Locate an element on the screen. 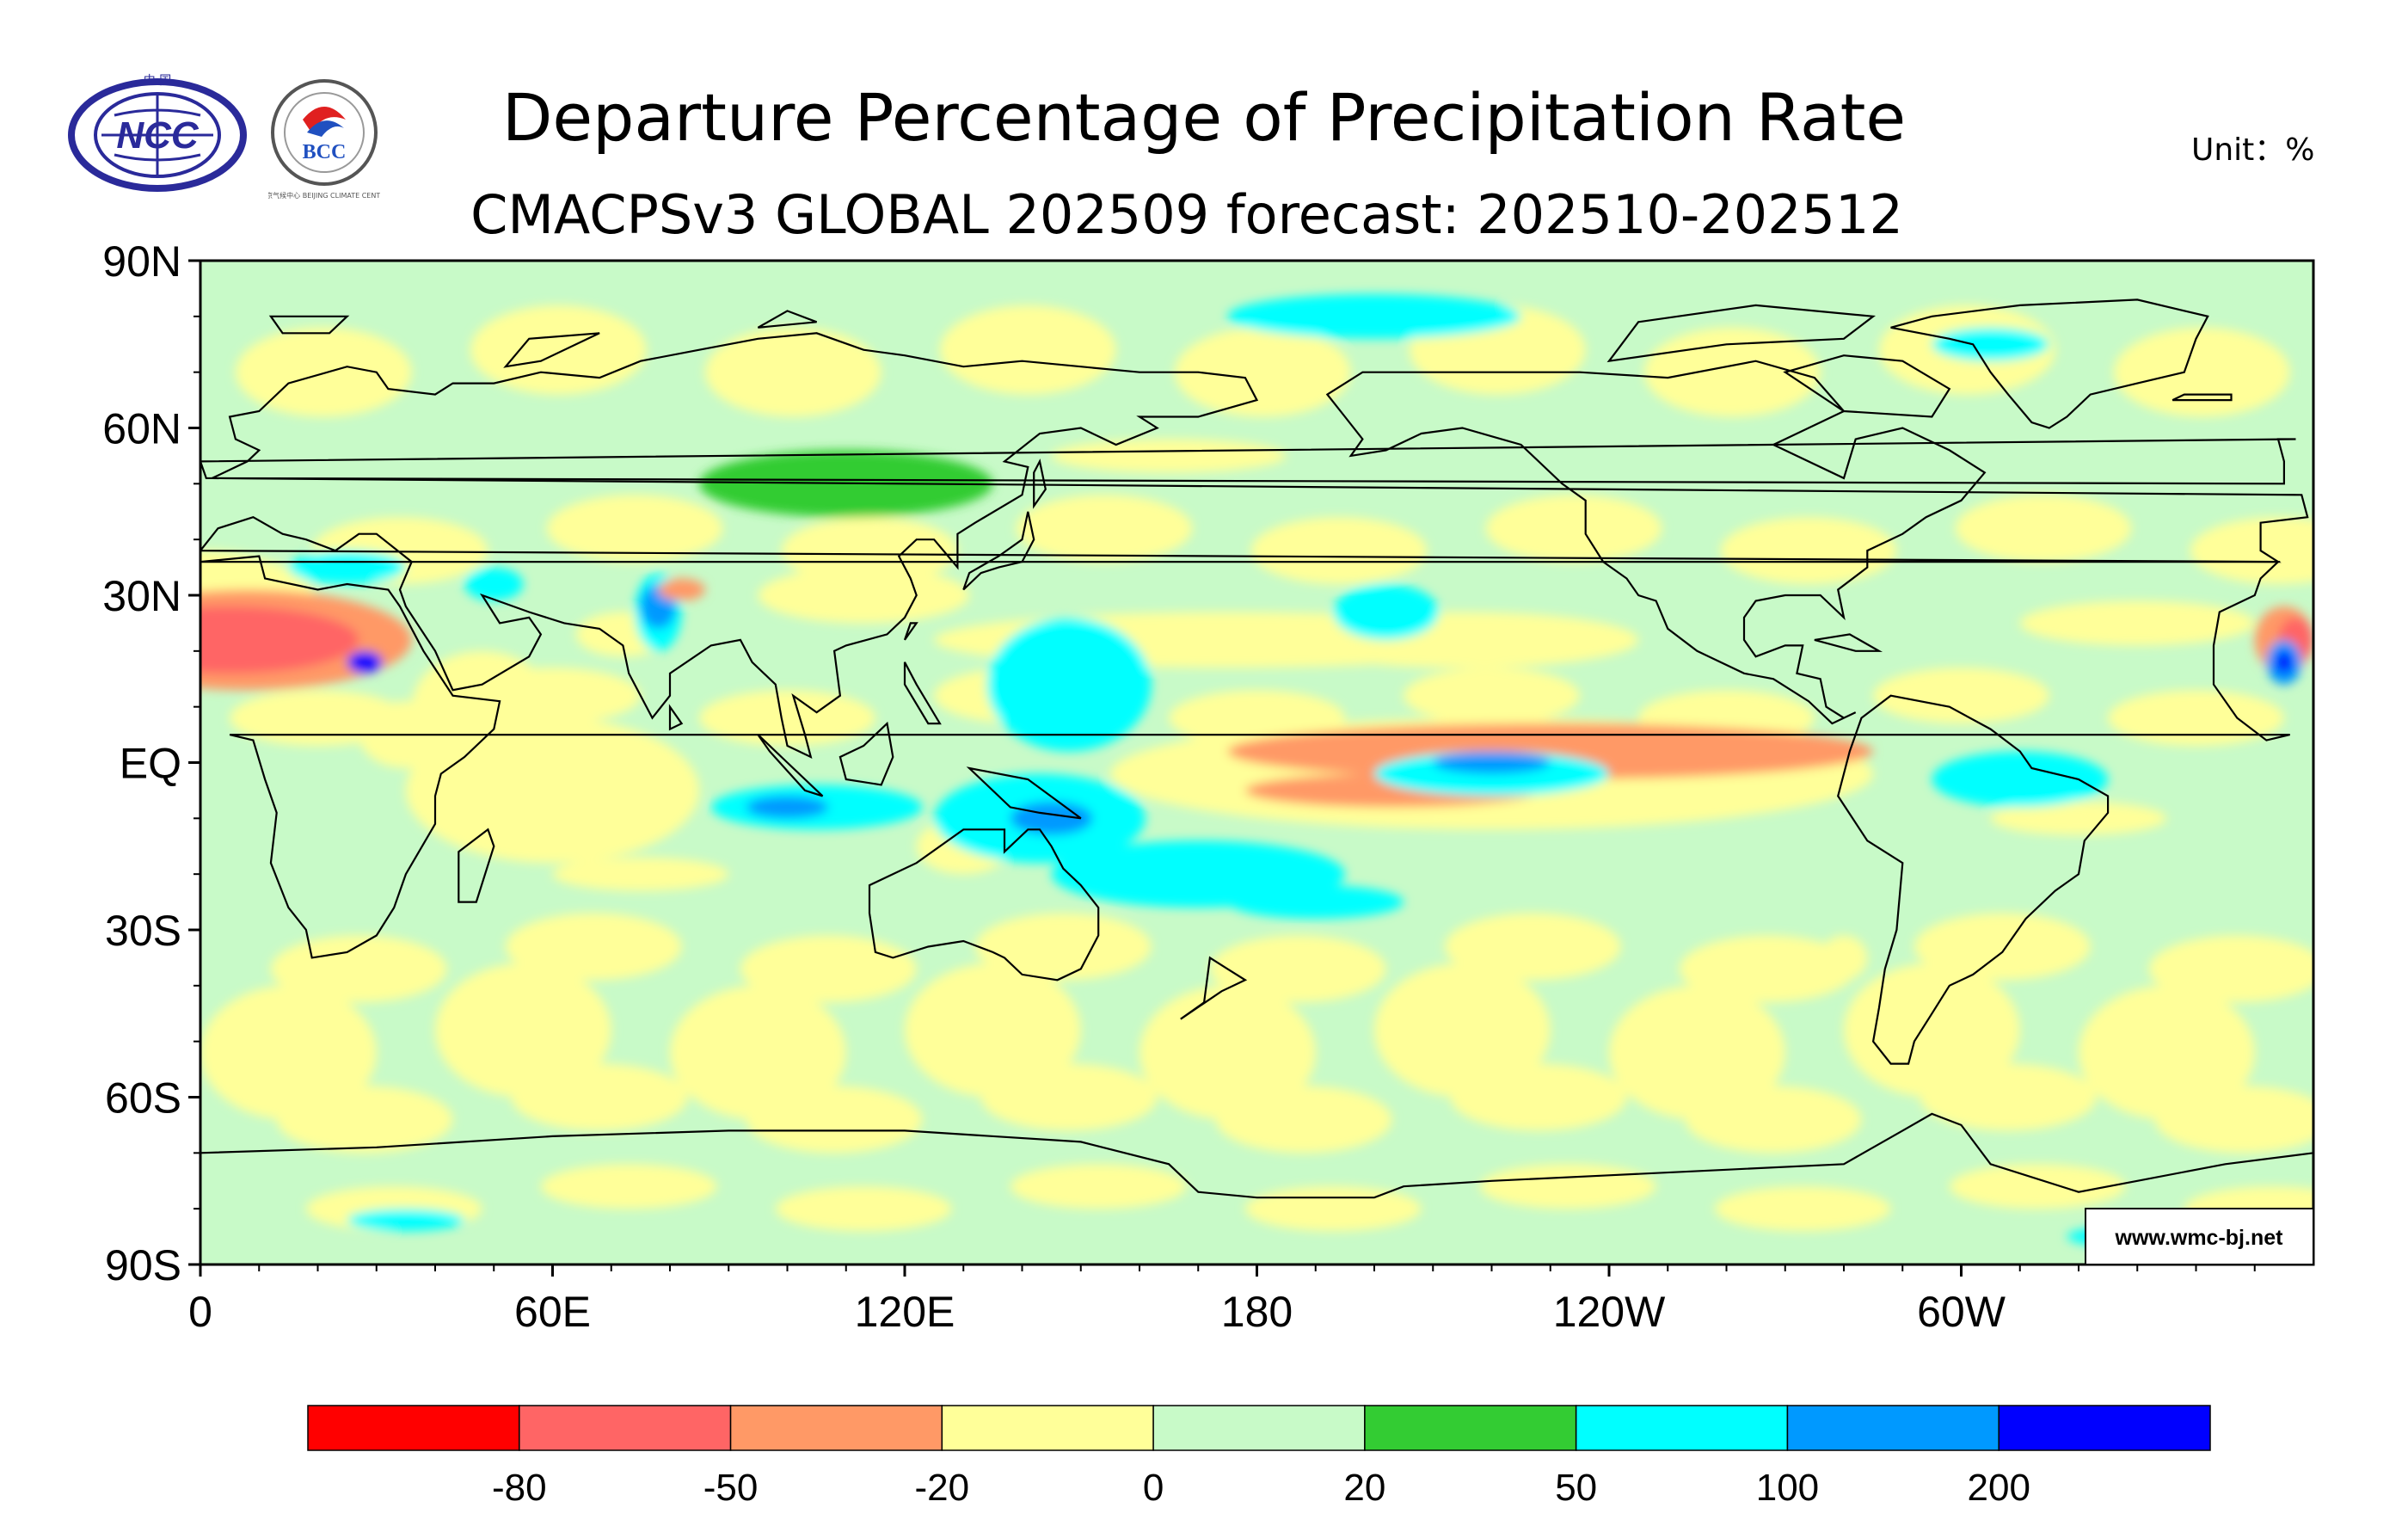 The width and height of the screenshot is (2408, 1526). lat-label: 90N is located at coordinates (142, 262).